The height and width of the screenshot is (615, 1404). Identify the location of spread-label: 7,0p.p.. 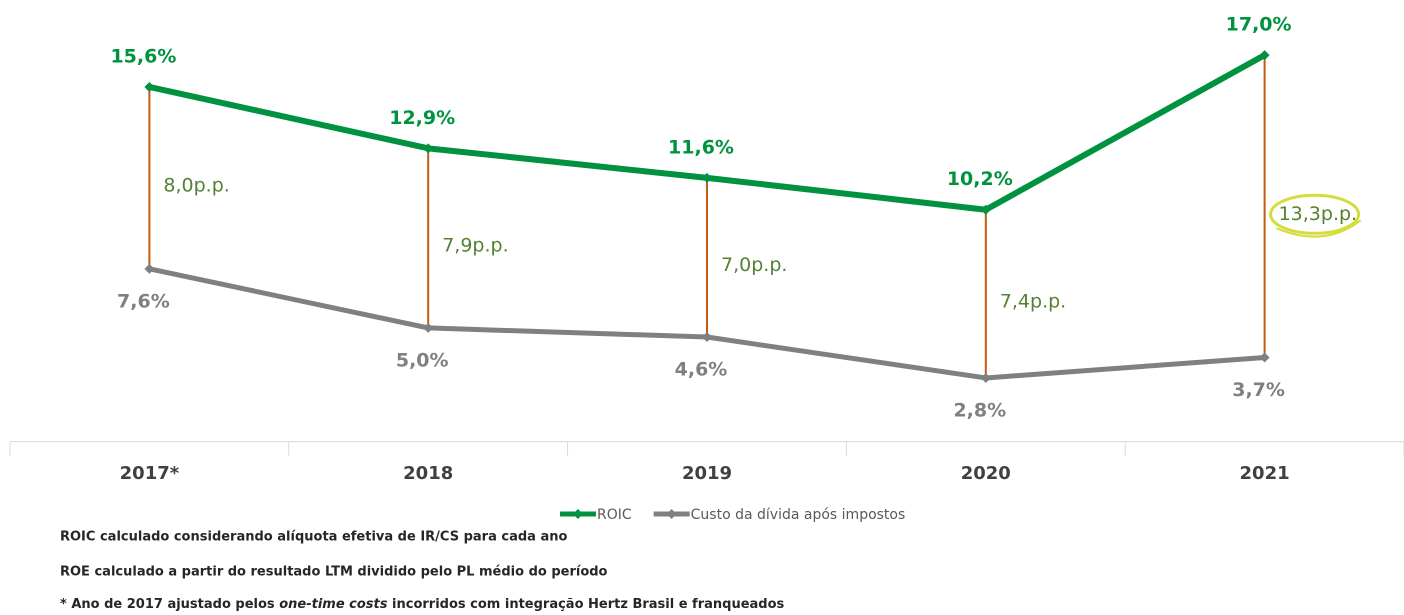
(754, 265).